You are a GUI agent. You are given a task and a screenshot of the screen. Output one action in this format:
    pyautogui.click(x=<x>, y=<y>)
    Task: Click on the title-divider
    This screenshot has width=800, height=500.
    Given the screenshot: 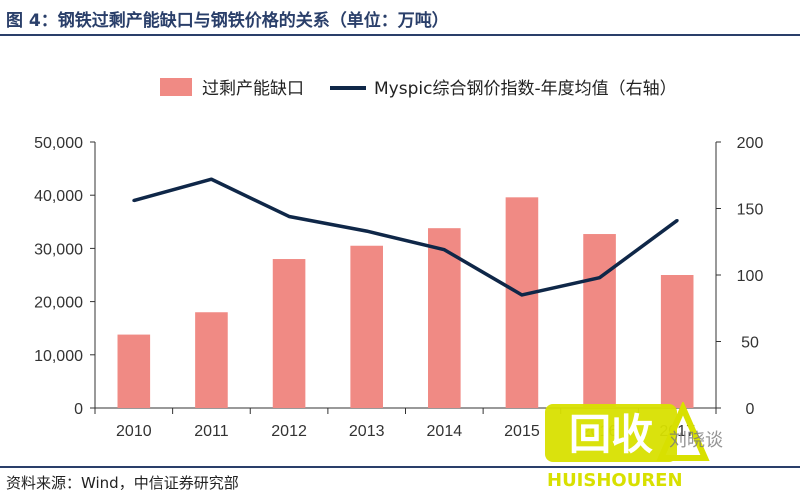 What is the action you would take?
    pyautogui.click(x=400, y=35)
    